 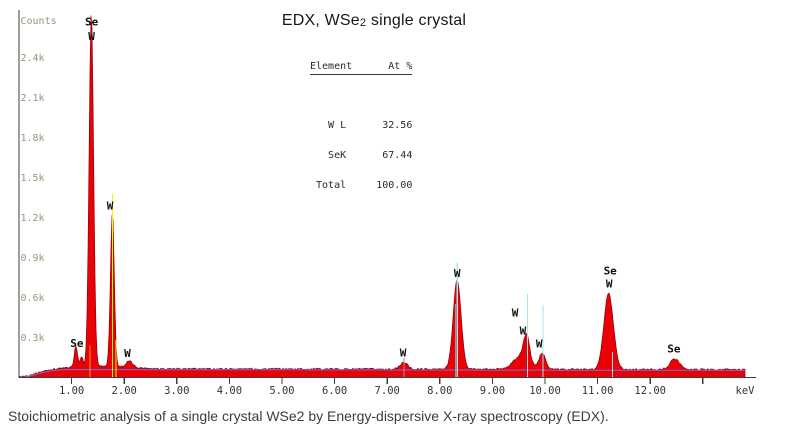 I want to click on x-tick-label: 12.00, so click(x=650, y=391).